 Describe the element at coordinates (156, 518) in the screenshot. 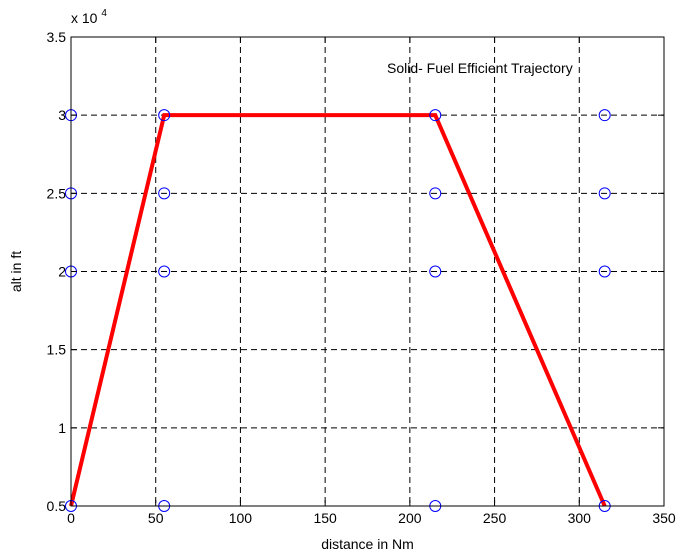

I see `x-tick-label: 50` at that location.